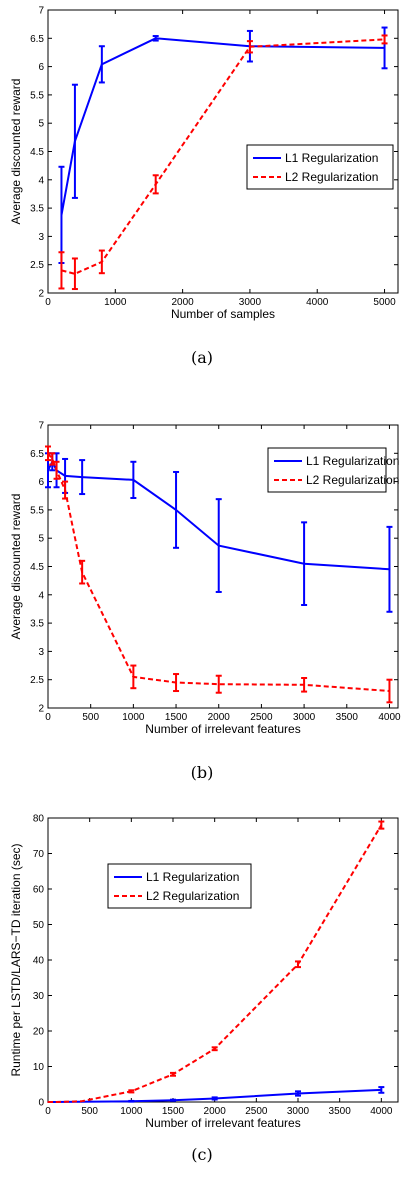 This screenshot has height=1179, width=404. What do you see at coordinates (131, 1111) in the screenshot?
I see `x-tick-label: 1000` at bounding box center [131, 1111].